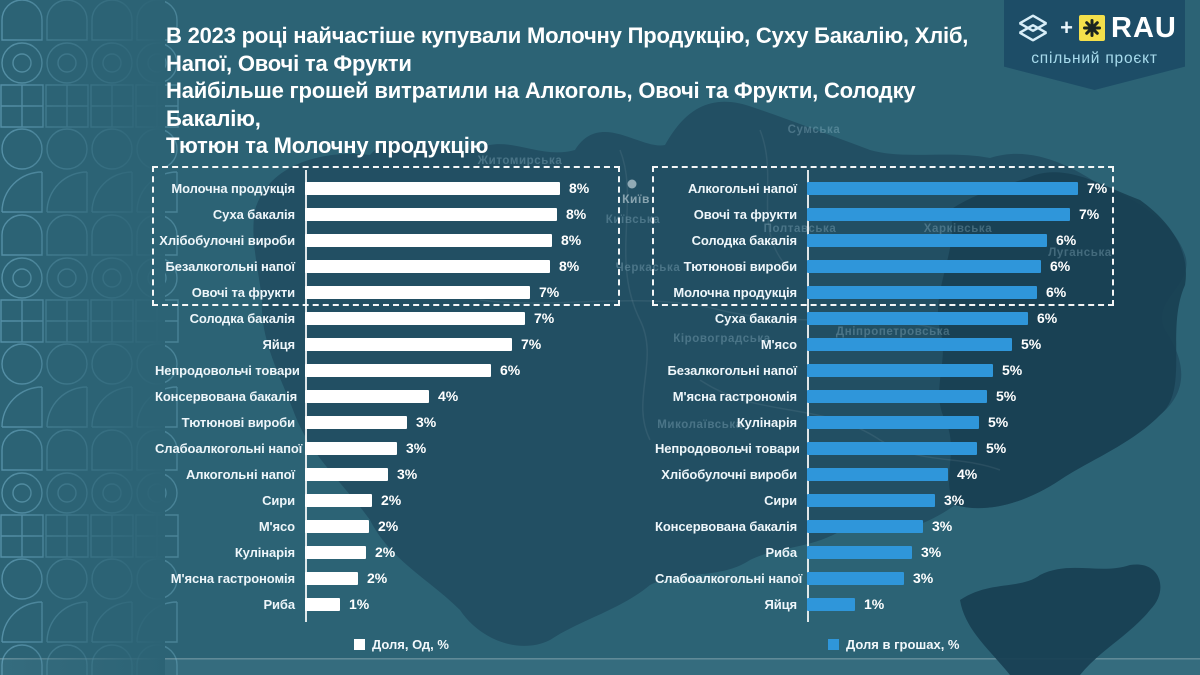 This screenshot has width=1200, height=675. Describe the element at coordinates (729, 578) in the screenshot. I see `category-label: Слабоалкогольні напої` at that location.